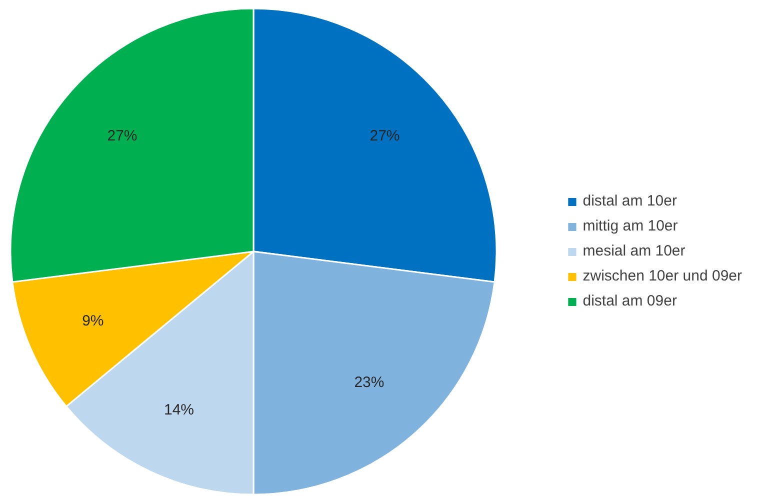  I want to click on legend-label: mesial am 10er, so click(634, 251).